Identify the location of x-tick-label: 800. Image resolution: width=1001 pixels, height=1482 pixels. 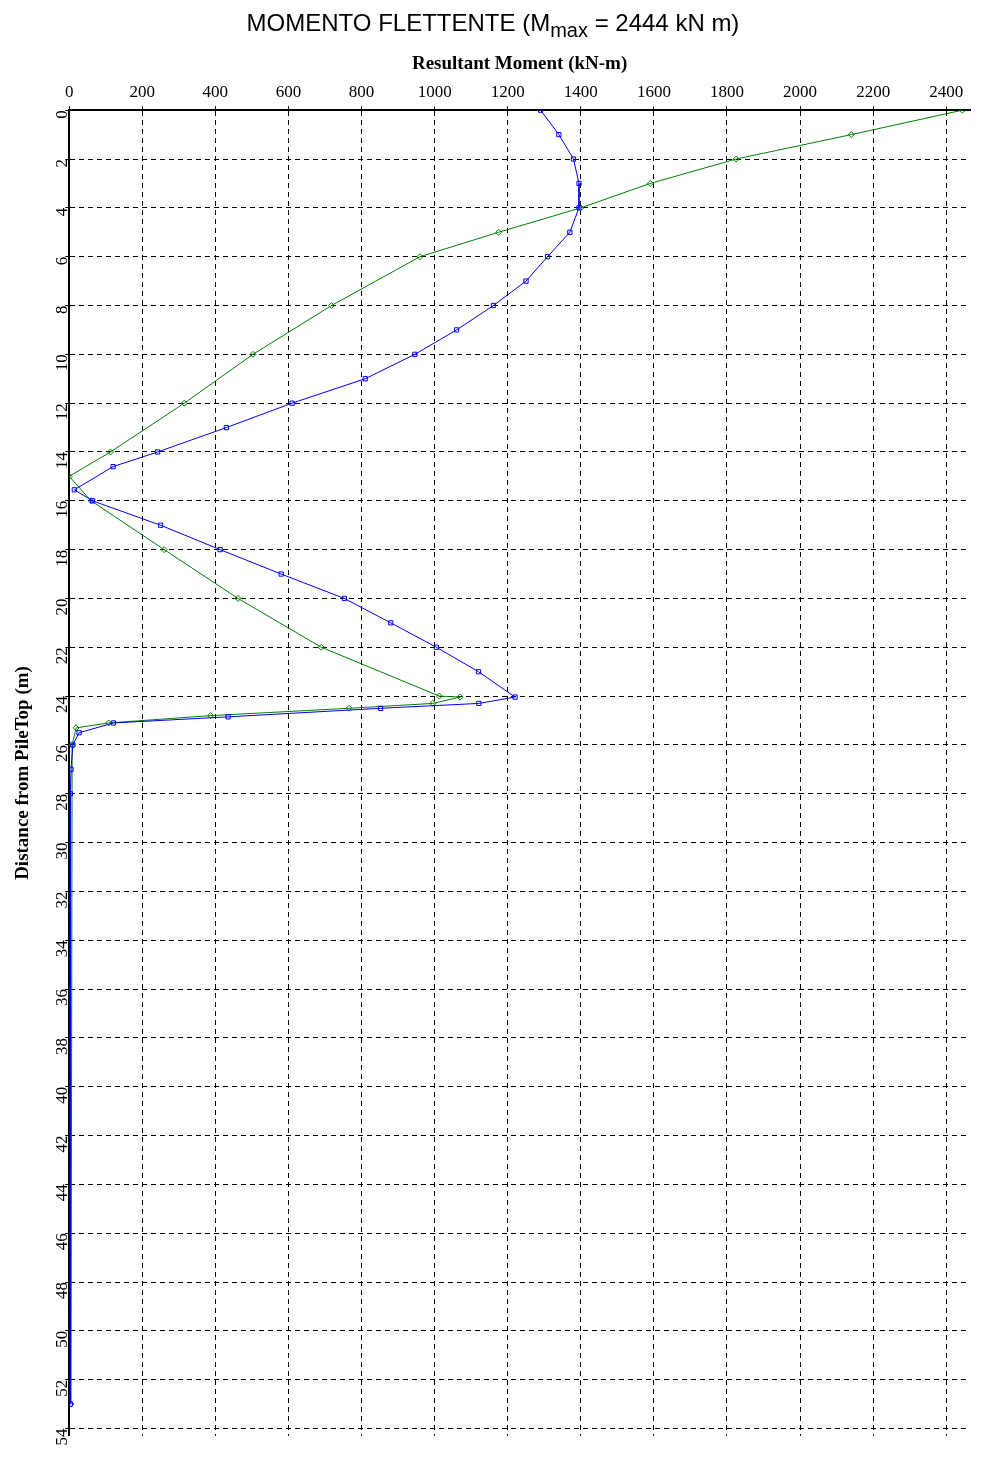
(361, 92).